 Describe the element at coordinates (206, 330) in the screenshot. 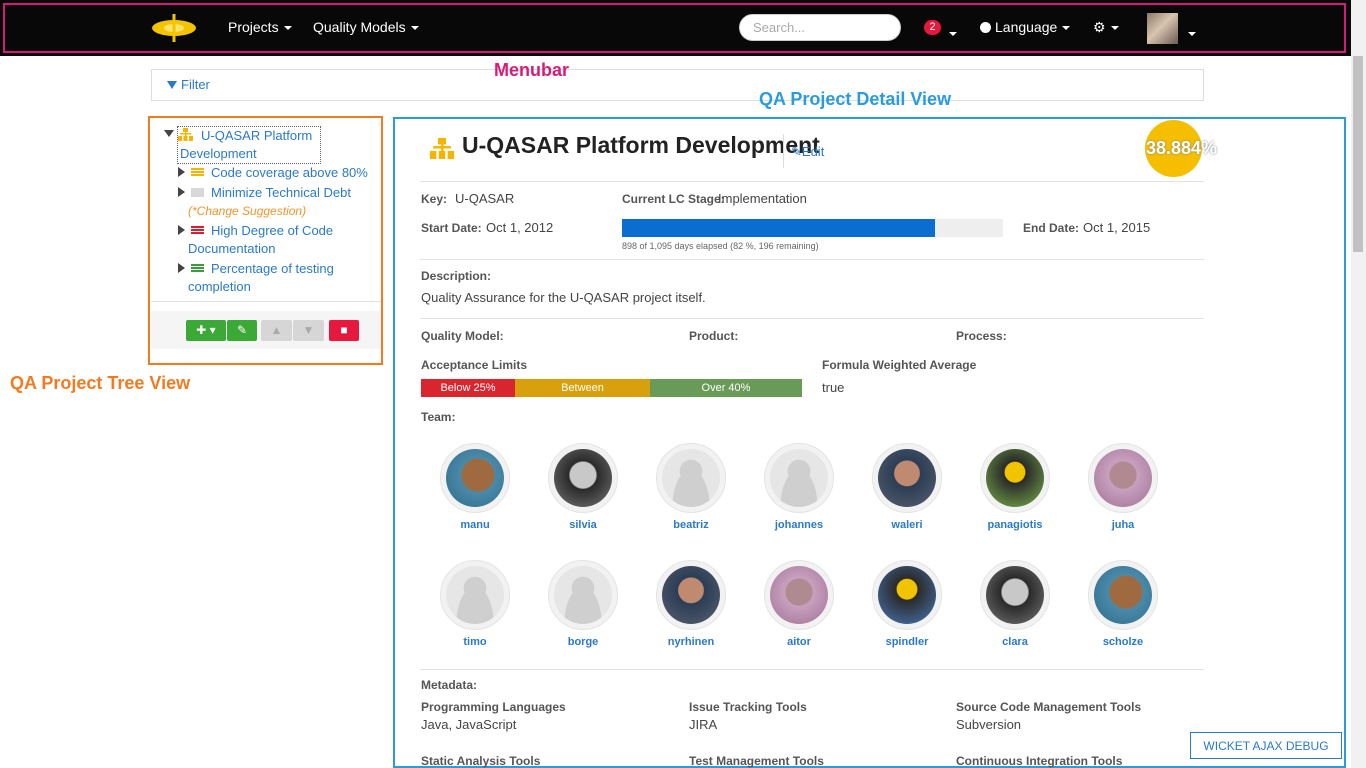

I see `add-node-button: ✚ ▾` at that location.